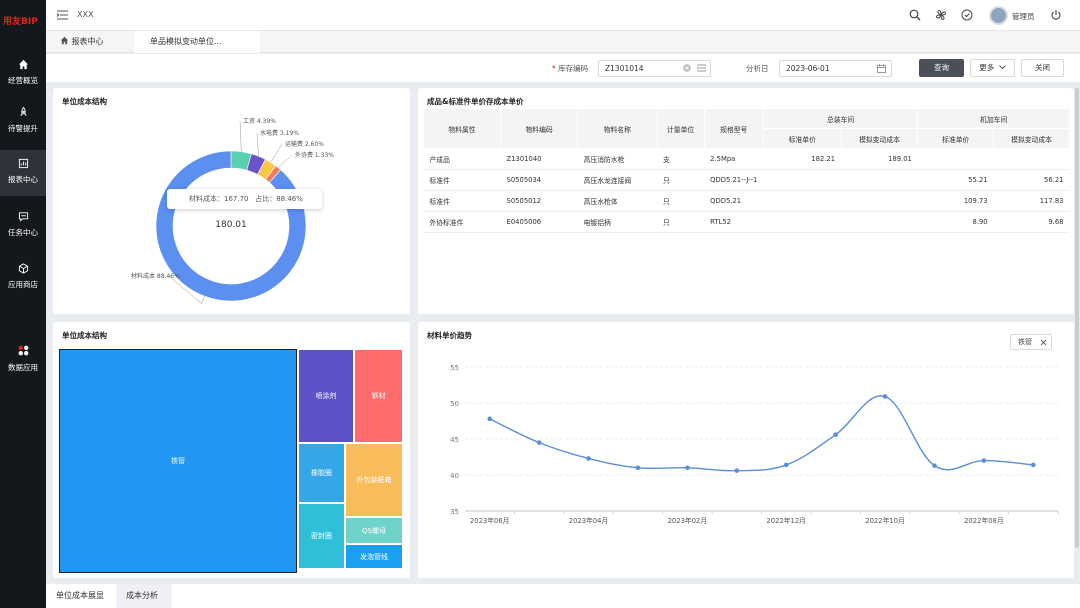 Image resolution: width=1080 pixels, height=608 pixels. Describe the element at coordinates (687, 68) in the screenshot. I see `clear-icon` at that location.